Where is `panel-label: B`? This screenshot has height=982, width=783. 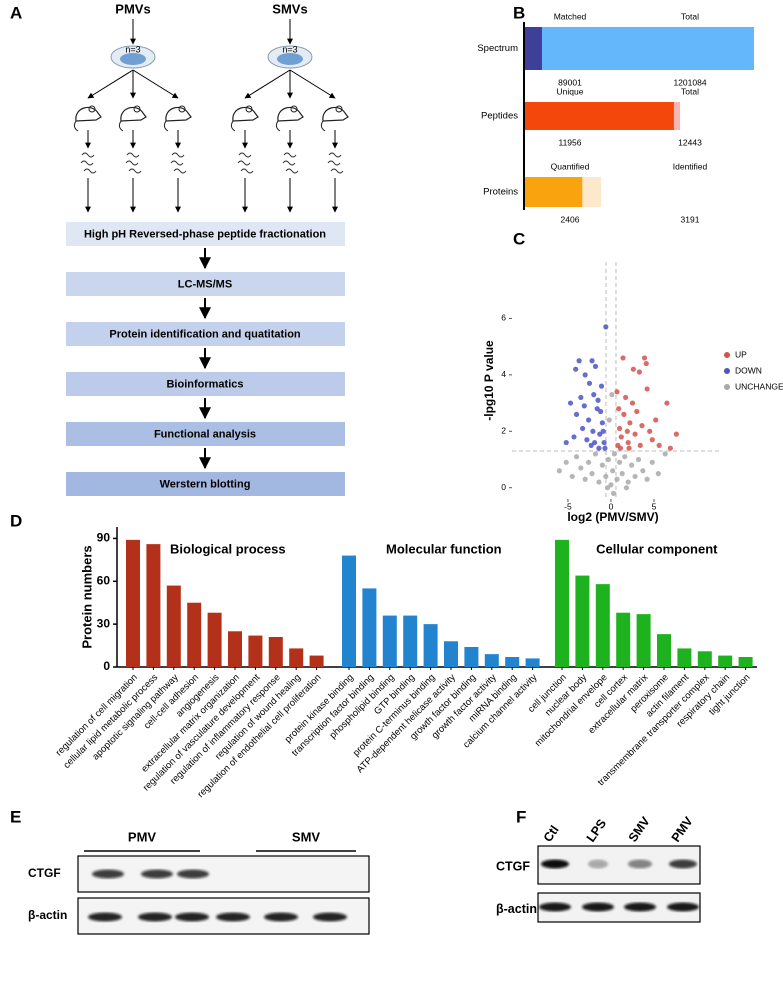
panel-label: B is located at coordinates (519, 12).